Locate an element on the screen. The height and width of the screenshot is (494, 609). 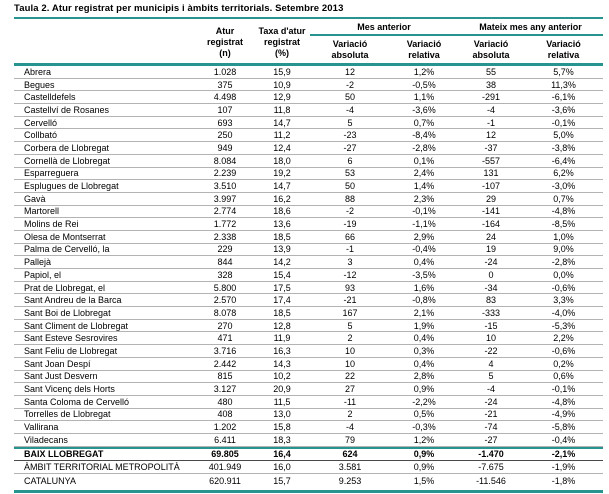
cell-atur-registrat: 3.510 is located at coordinates (225, 186).